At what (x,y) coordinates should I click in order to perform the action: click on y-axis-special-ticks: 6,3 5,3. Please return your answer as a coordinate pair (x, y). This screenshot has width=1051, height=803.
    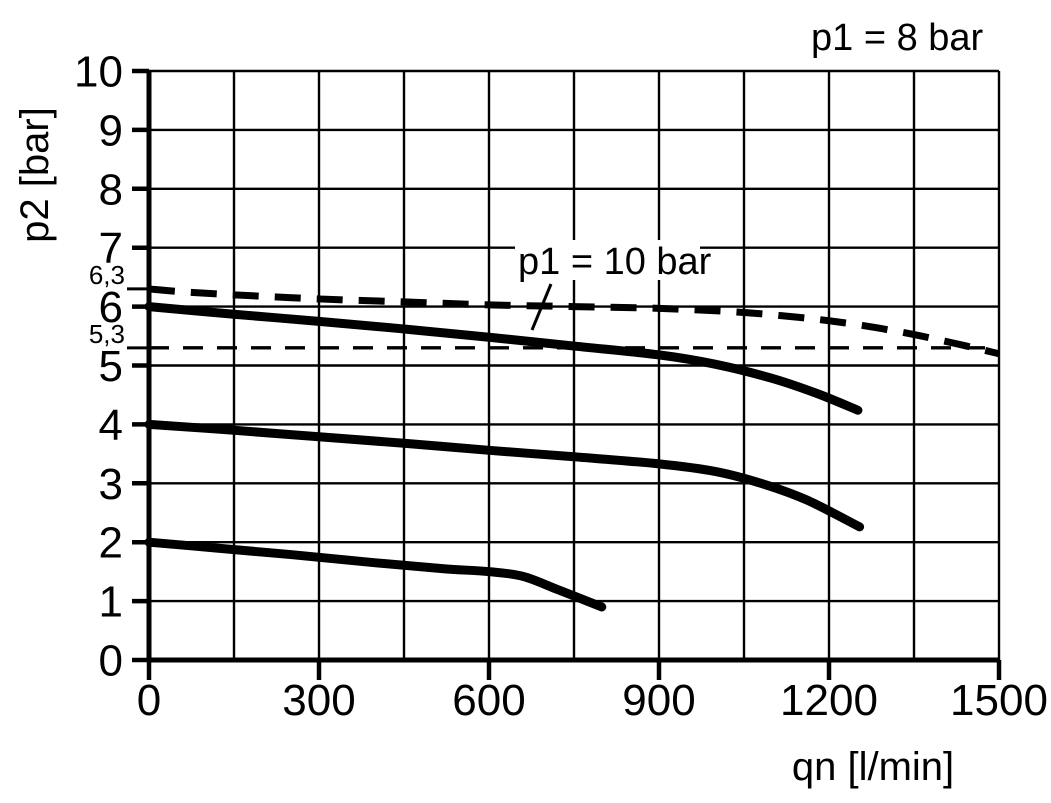
    Looking at the image, I should click on (119, 305).